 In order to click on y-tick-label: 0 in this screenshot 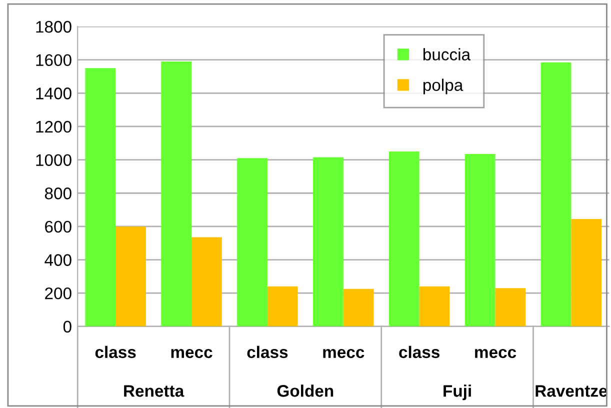, I will do `click(67, 326)`.